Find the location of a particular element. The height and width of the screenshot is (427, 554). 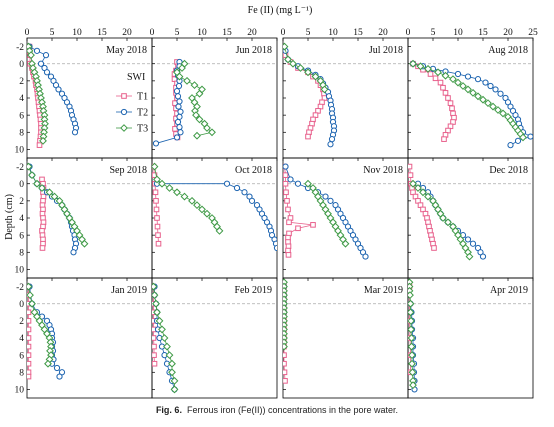

y-tick-label: 6 is located at coordinates (21, 116).